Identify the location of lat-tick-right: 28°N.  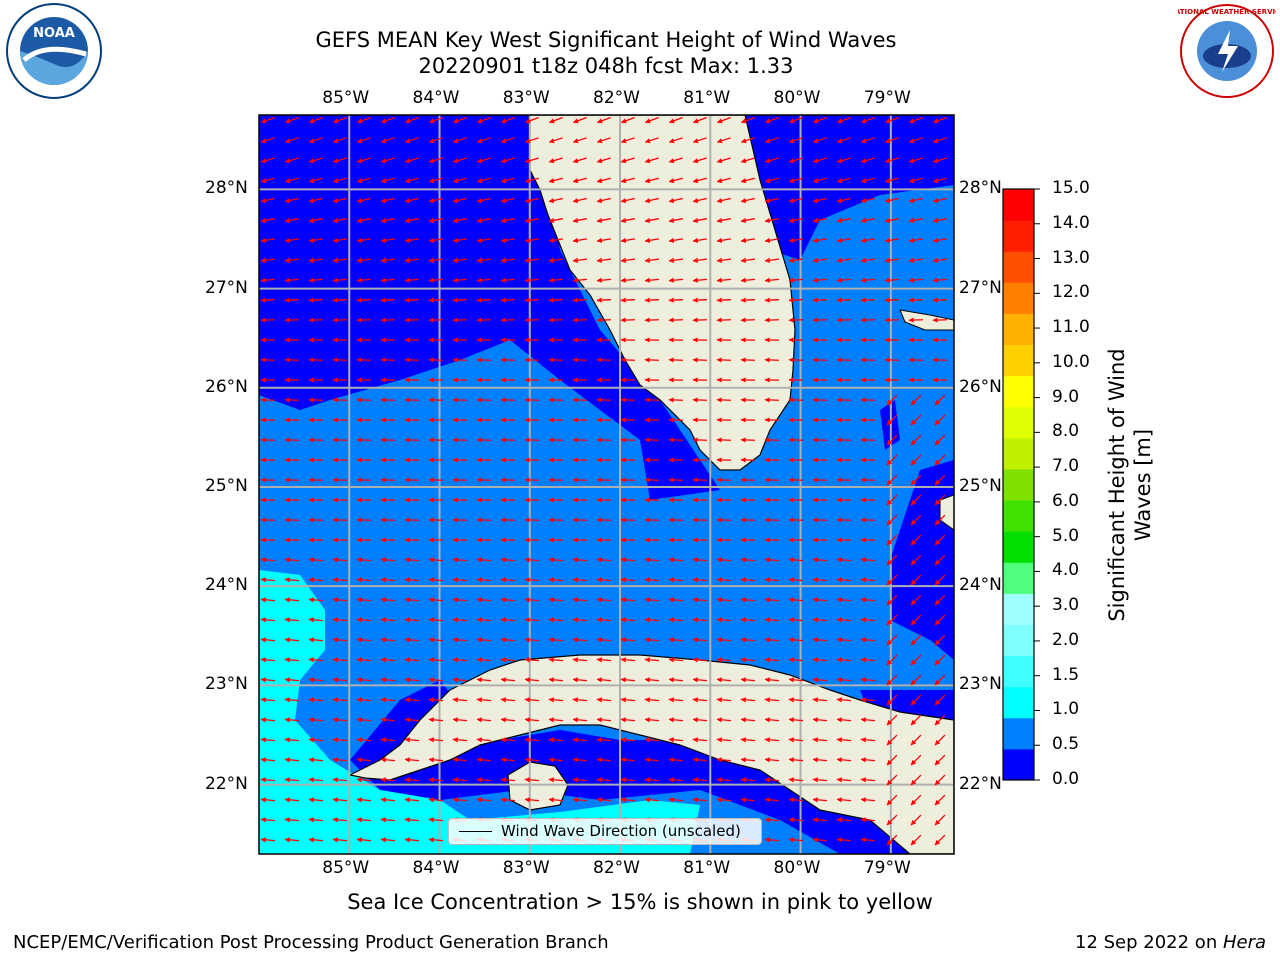
(980, 188).